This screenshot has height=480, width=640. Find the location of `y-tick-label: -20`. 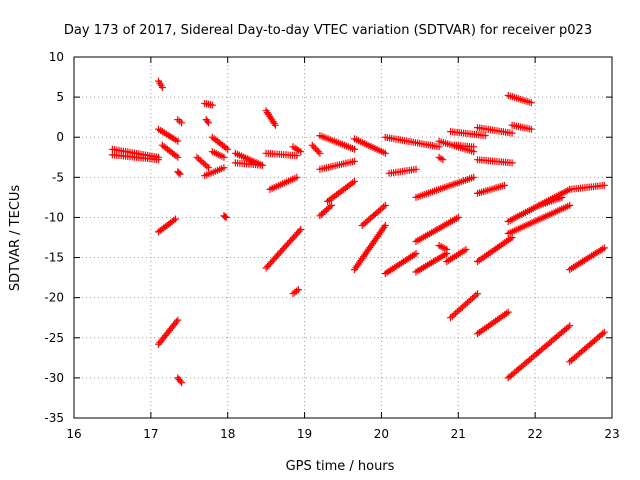

y-tick-label: -20 is located at coordinates (54, 298).